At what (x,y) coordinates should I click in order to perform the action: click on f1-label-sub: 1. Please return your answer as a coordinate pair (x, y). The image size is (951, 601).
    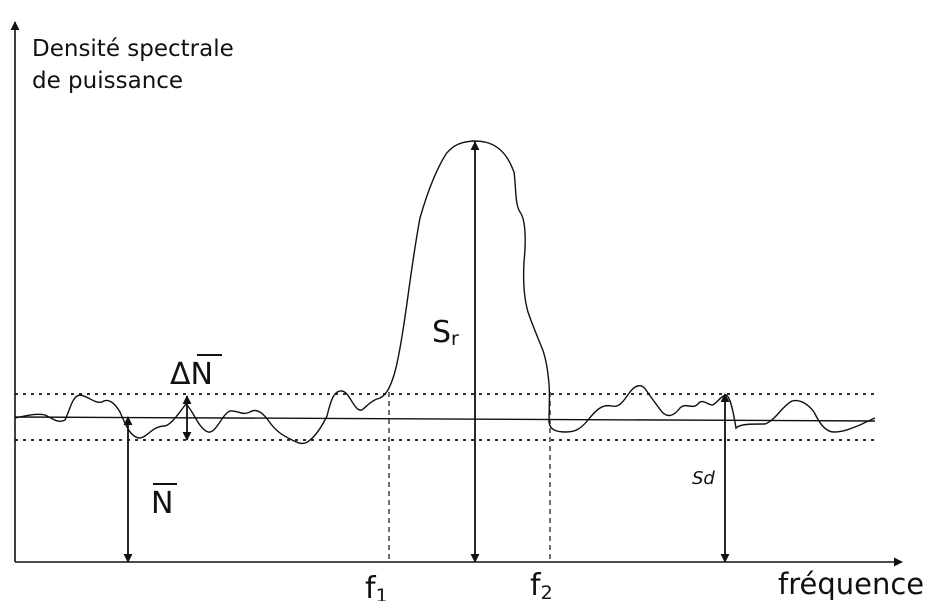
    Looking at the image, I should click on (382, 593).